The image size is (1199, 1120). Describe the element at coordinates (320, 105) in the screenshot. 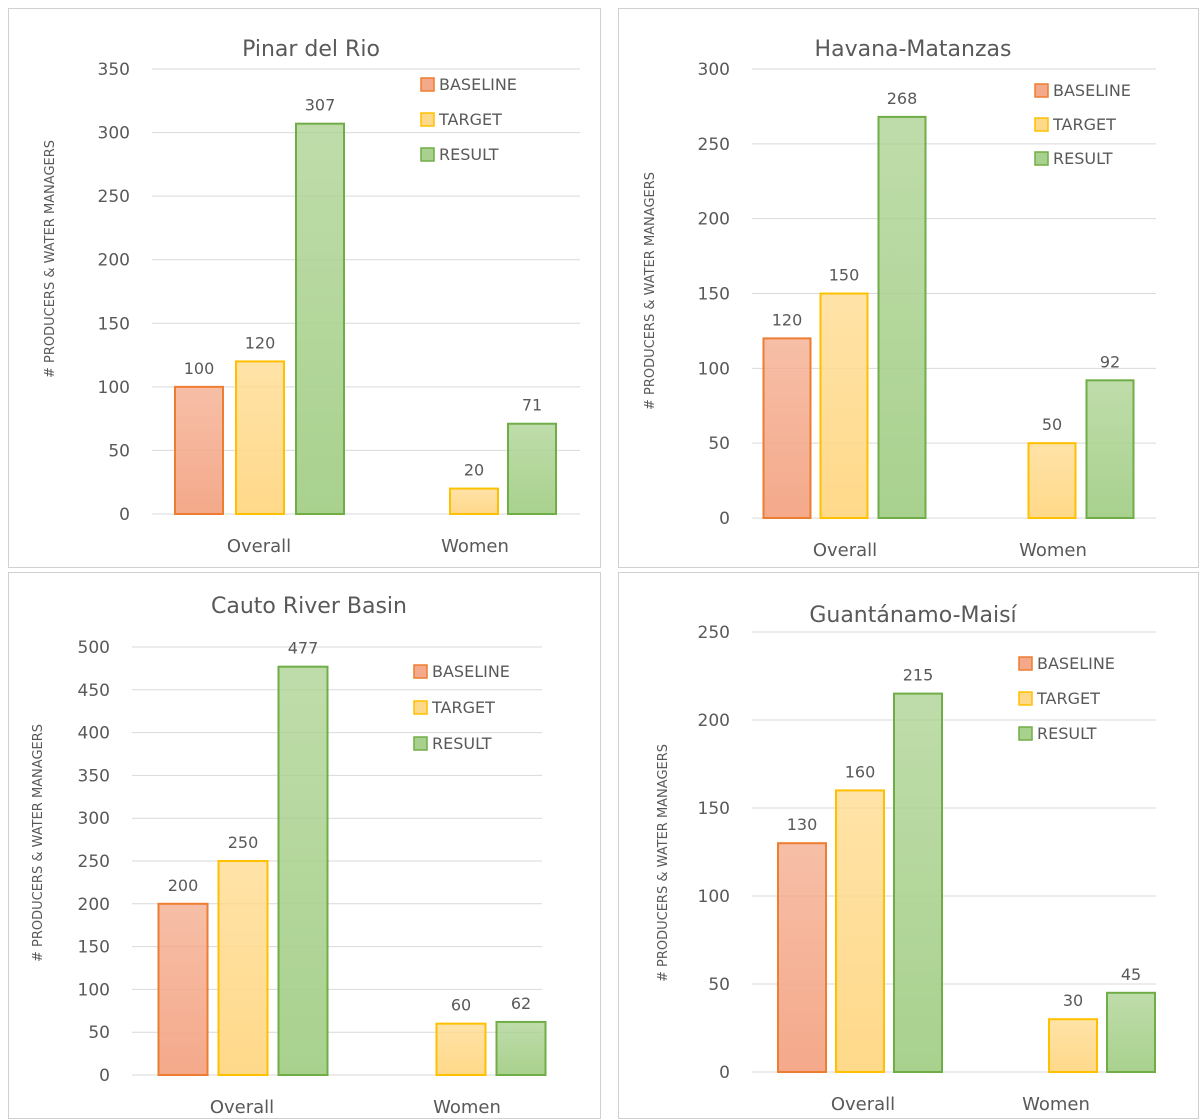

I see `data-label-result-overall: 307` at that location.